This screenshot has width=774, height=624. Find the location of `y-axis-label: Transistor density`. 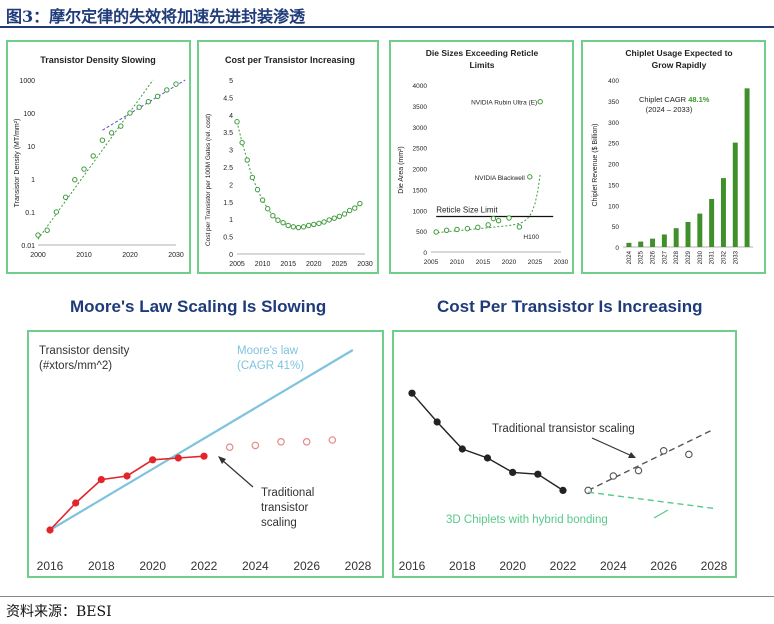

y-axis-label: Transistor density is located at coordinates (84, 351).